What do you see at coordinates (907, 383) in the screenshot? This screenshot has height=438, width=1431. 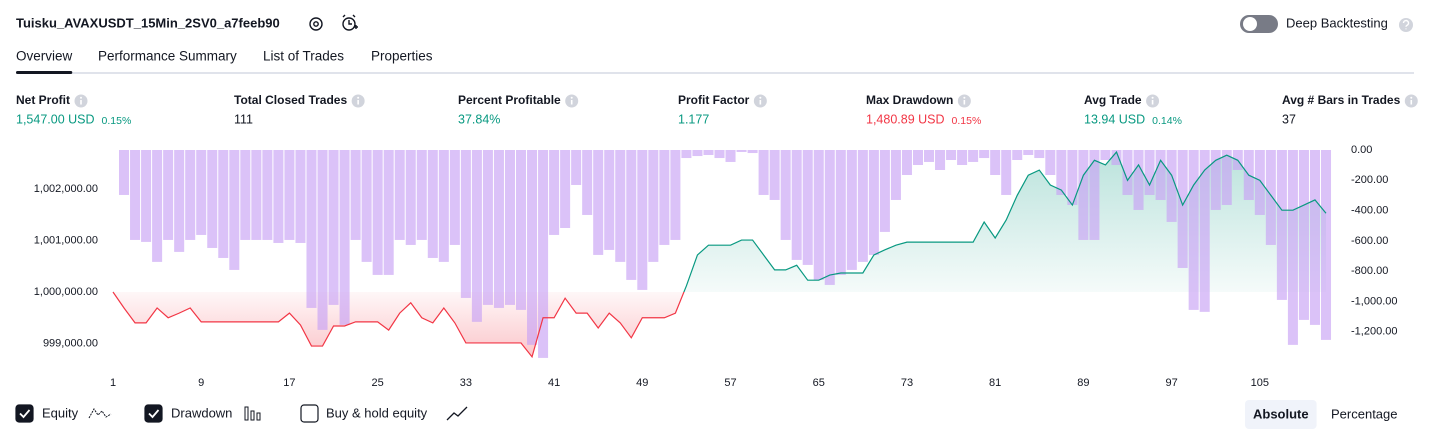 I see `x-tick-label: 73` at bounding box center [907, 383].